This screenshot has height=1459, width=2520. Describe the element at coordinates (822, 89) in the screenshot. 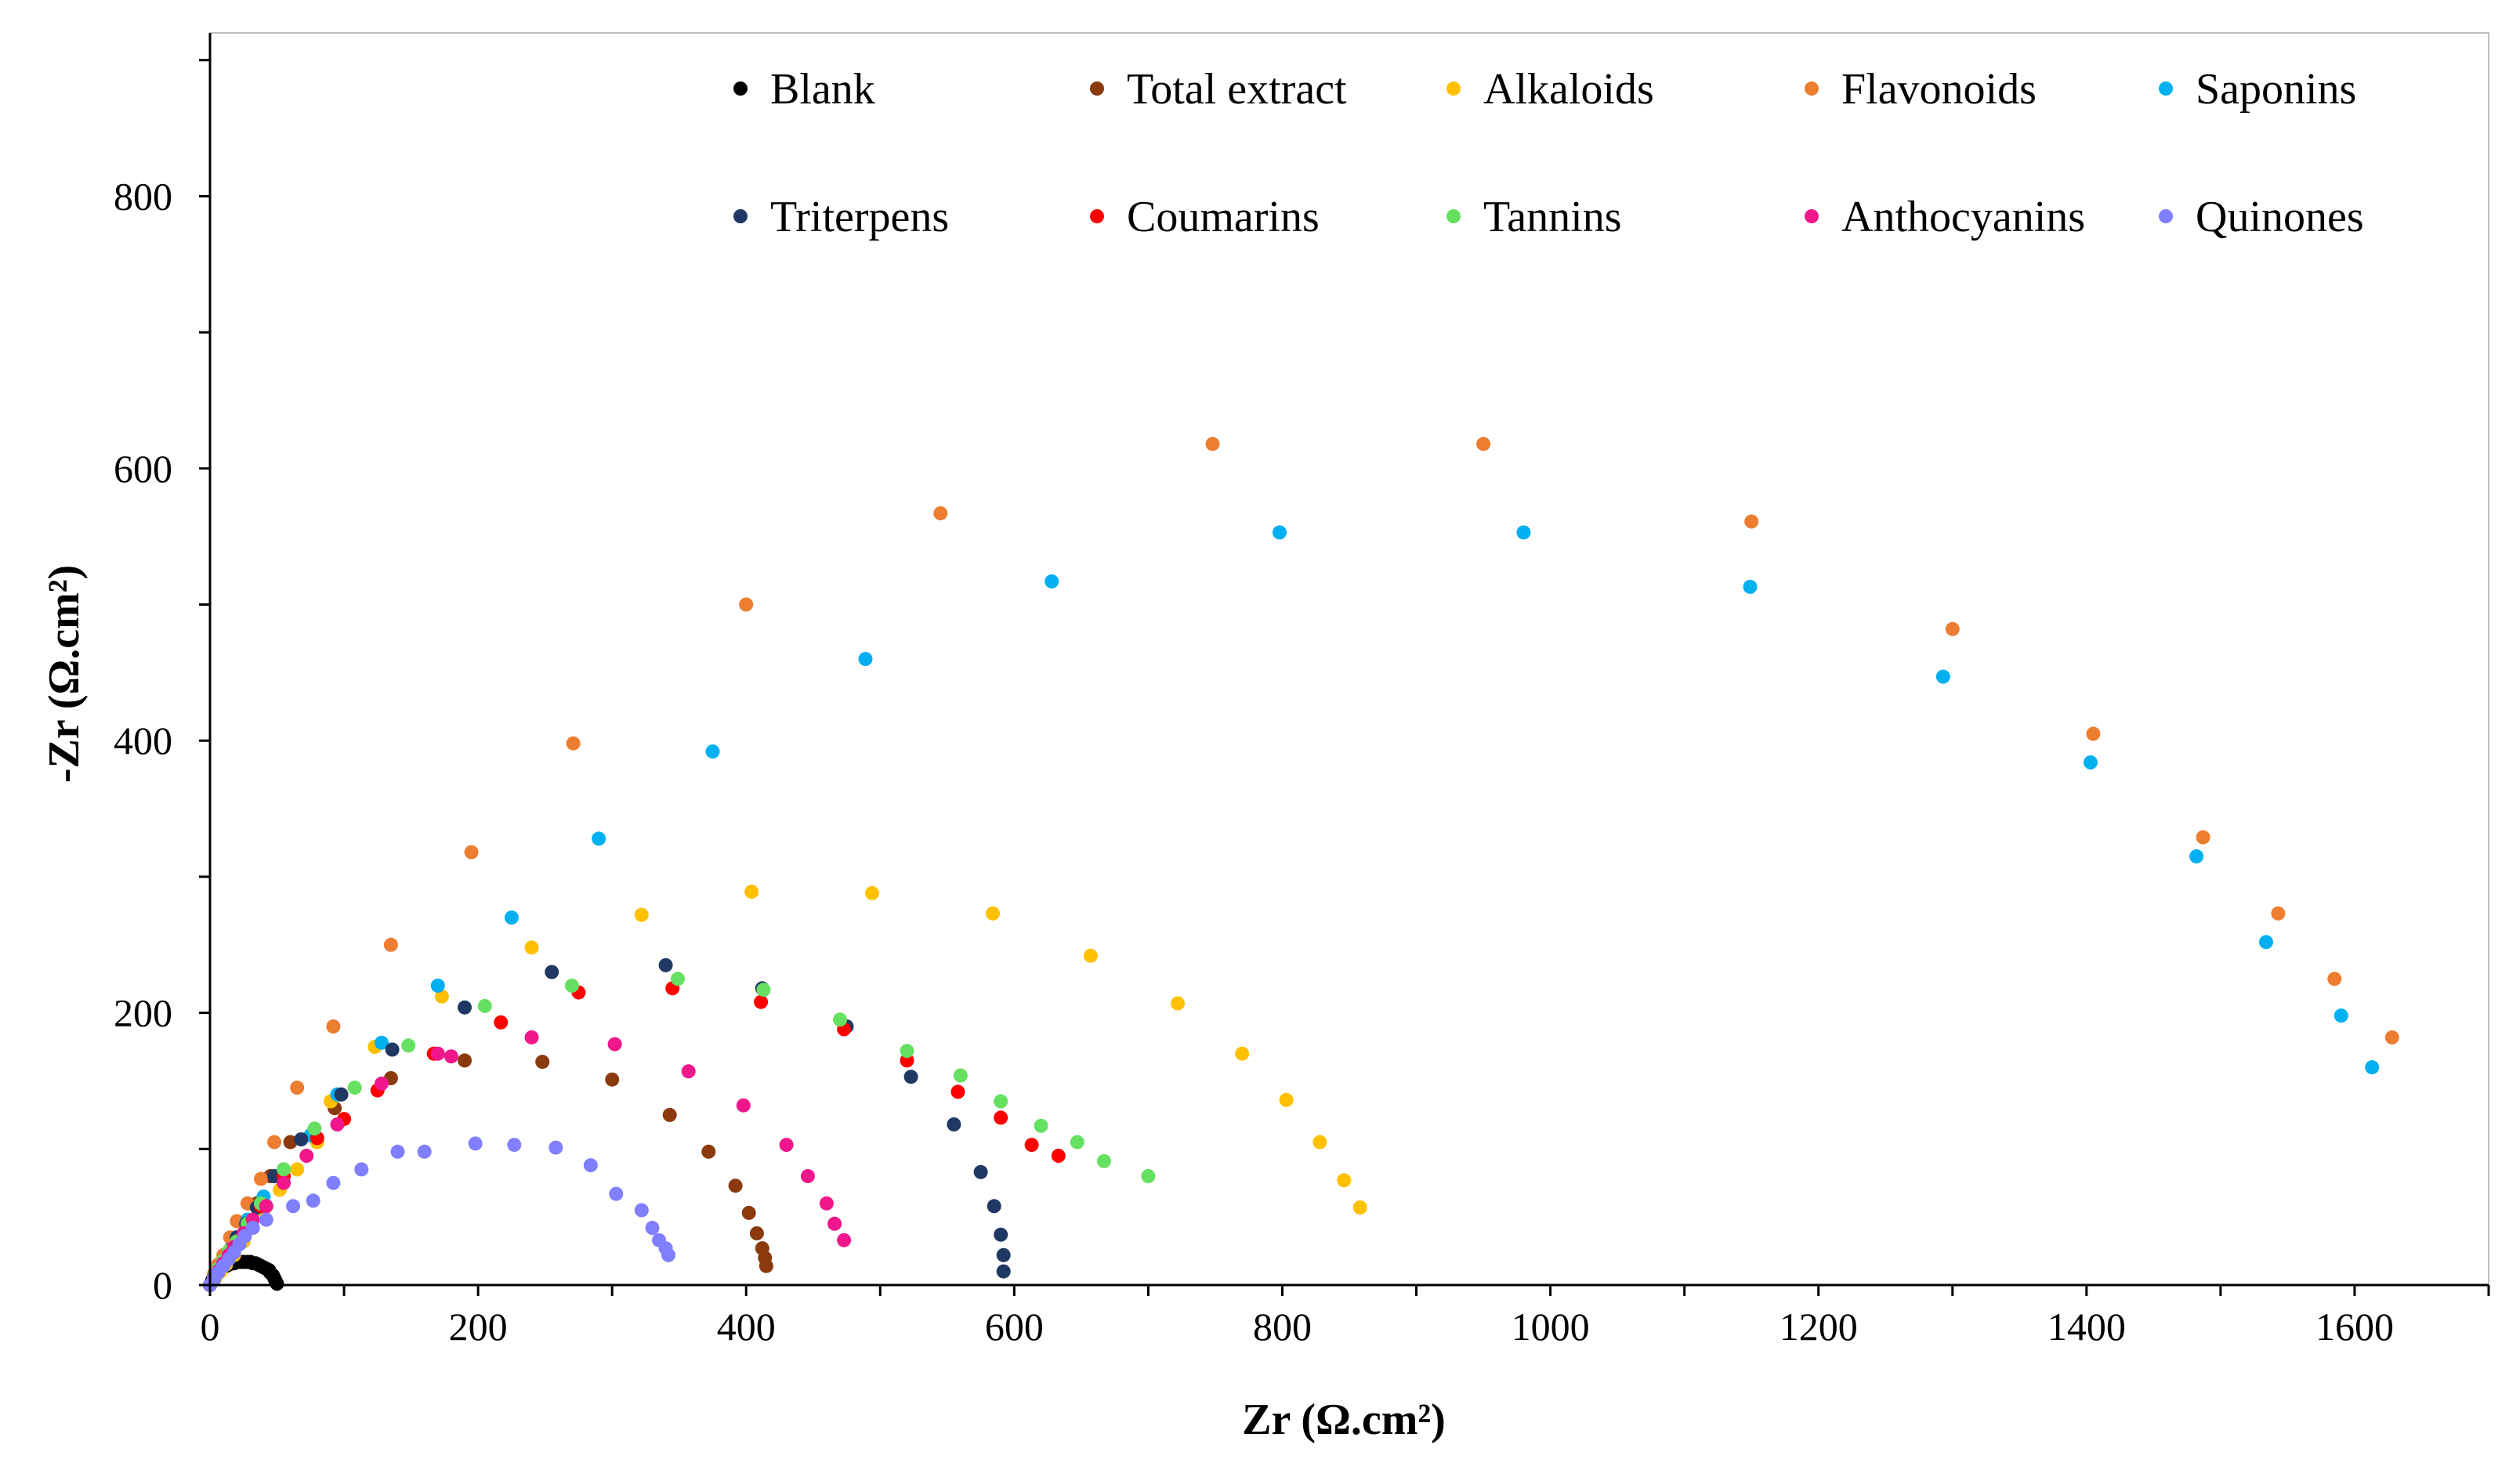

I see `legend-label: Blank` at that location.